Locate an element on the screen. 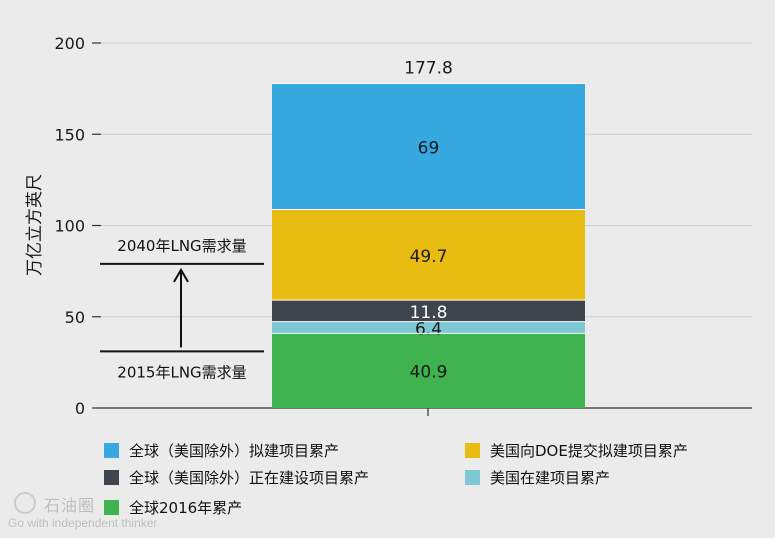 This screenshot has width=775, height=538. y-tick-label: 50 is located at coordinates (75, 317).